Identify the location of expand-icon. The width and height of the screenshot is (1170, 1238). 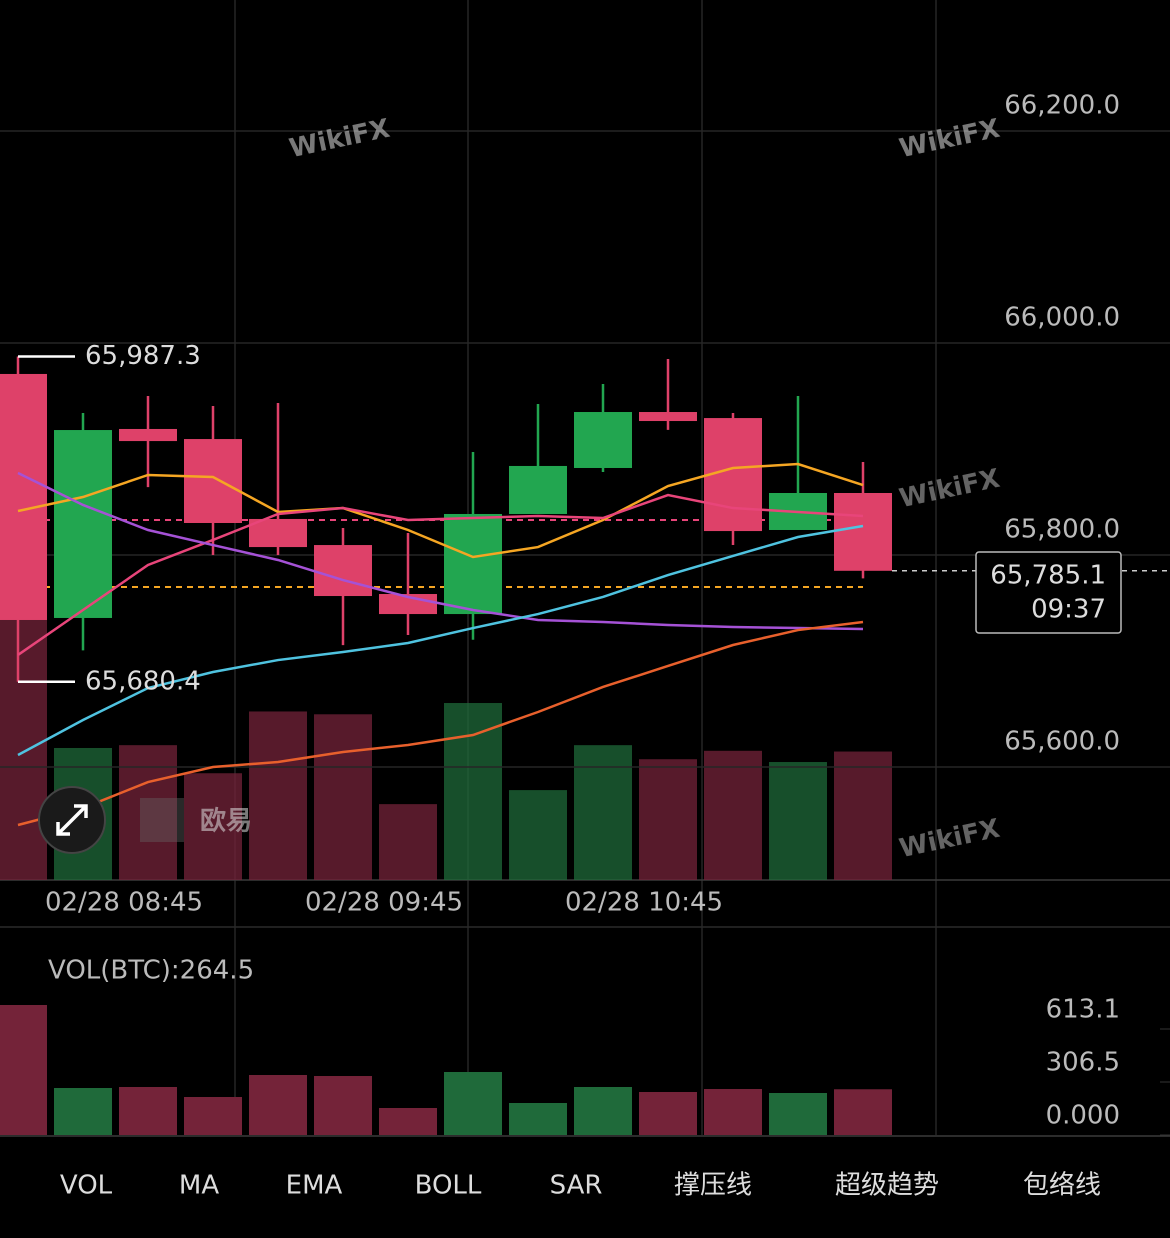
(72, 820).